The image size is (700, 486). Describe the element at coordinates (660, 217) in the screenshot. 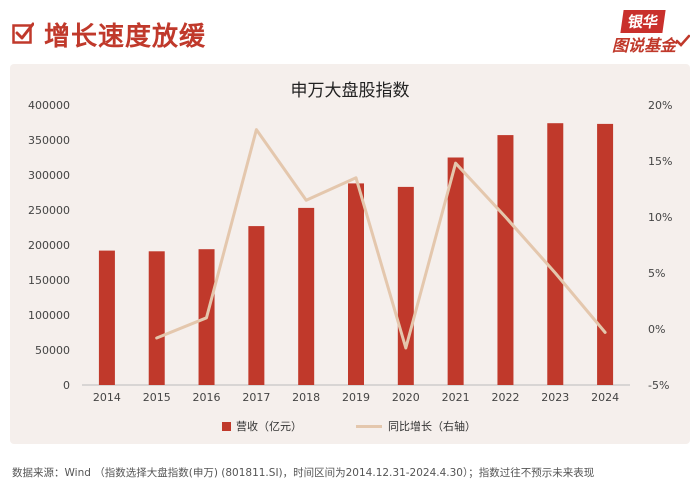

I see `y2-axis-tick-label: 10%` at that location.